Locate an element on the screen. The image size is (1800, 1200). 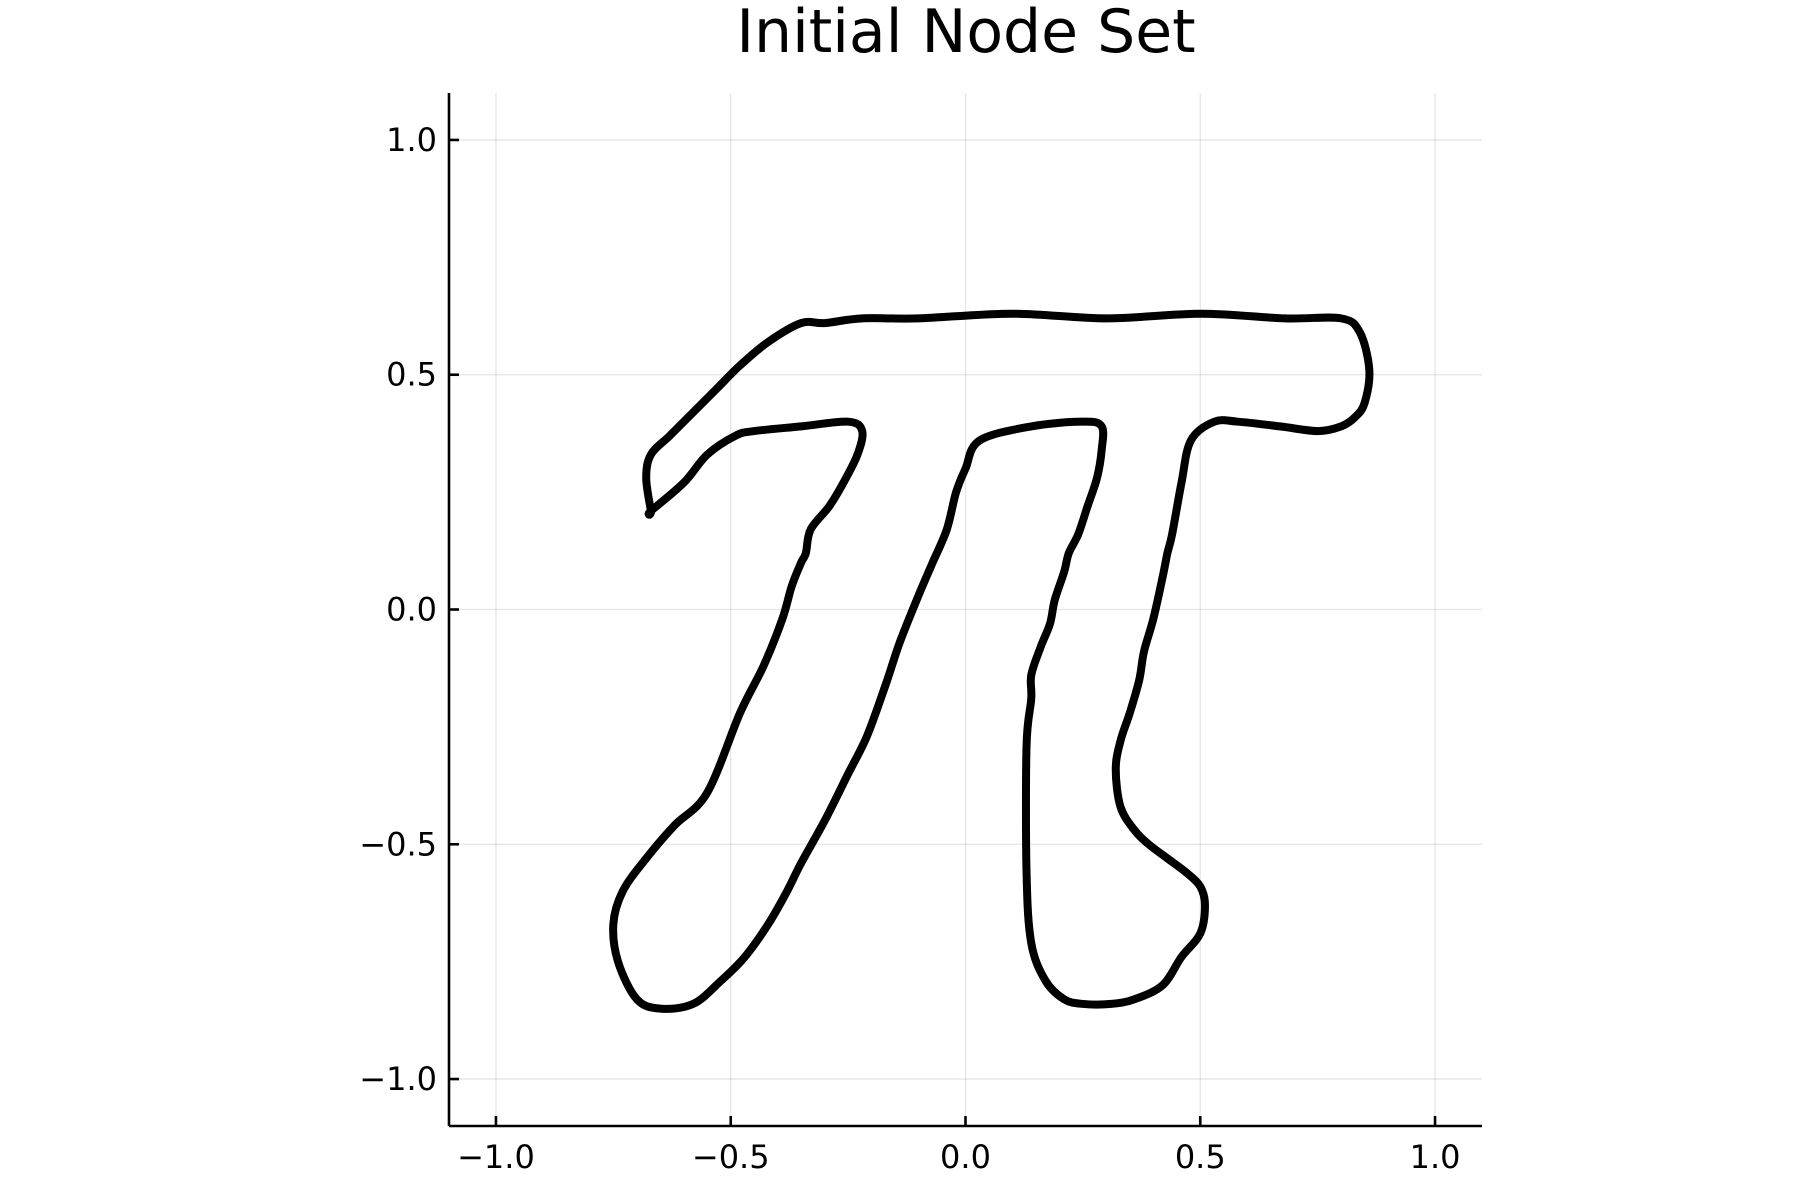
x-tick-label: 0.0 is located at coordinates (965, 1157).